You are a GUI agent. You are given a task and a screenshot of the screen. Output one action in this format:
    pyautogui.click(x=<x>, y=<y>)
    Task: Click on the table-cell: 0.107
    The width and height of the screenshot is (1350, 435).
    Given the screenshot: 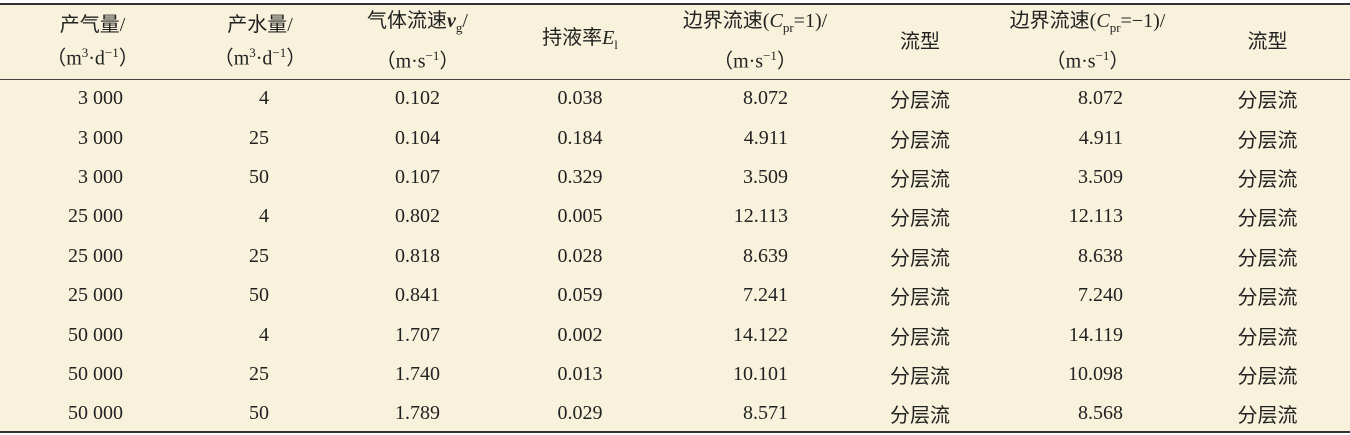 What is the action you would take?
    pyautogui.click(x=417, y=176)
    